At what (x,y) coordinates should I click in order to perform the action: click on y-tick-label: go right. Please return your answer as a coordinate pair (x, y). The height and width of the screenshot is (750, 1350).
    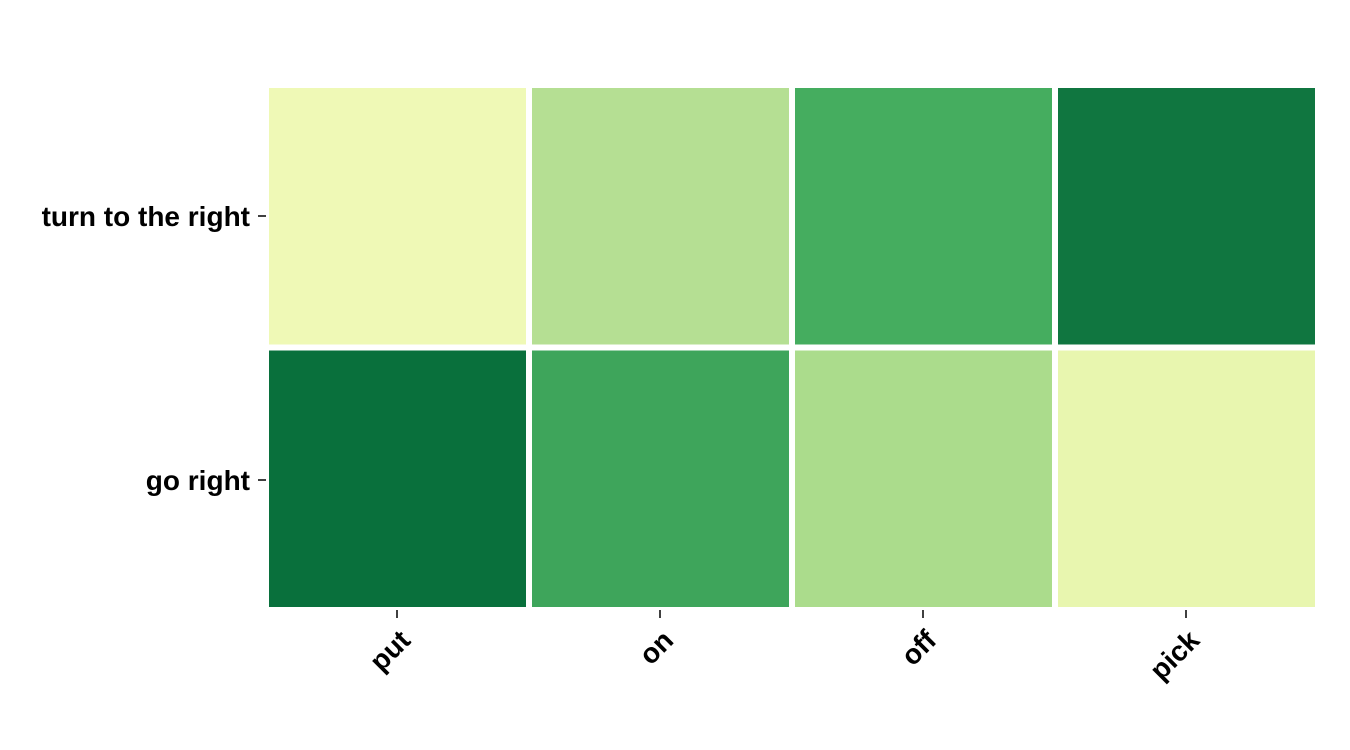
    Looking at the image, I should click on (198, 480).